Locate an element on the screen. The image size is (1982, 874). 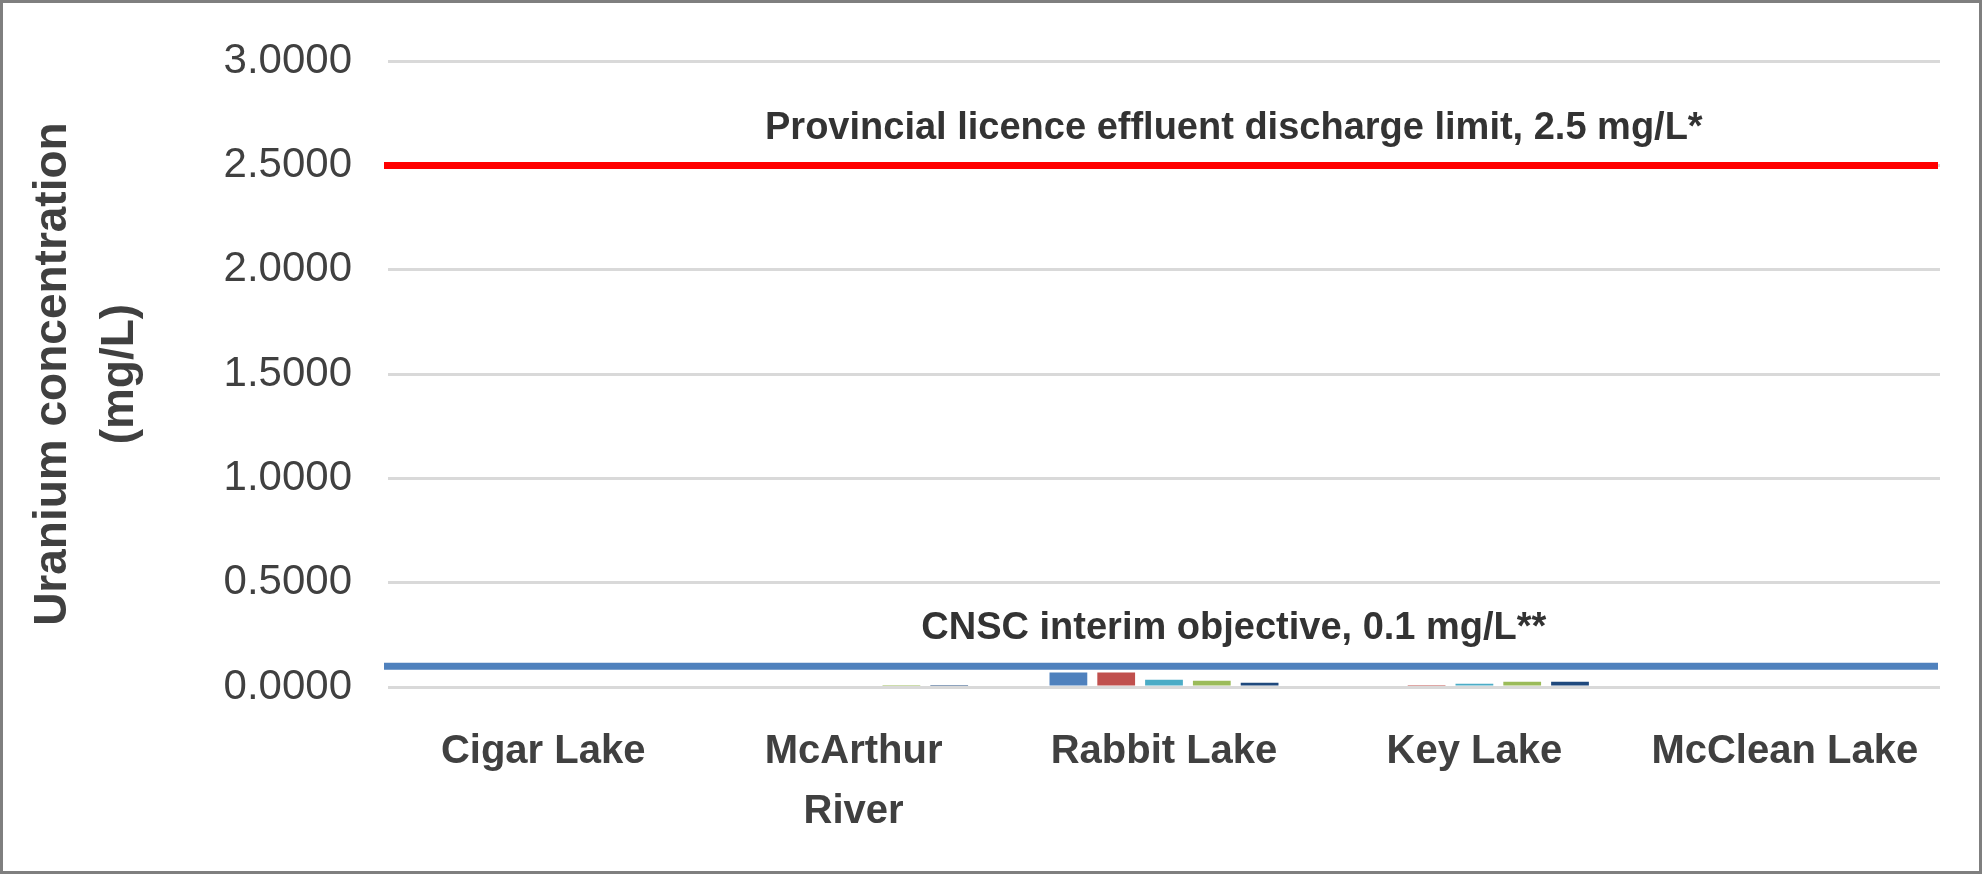
x-tick-label: McArthur River is located at coordinates (853, 779).